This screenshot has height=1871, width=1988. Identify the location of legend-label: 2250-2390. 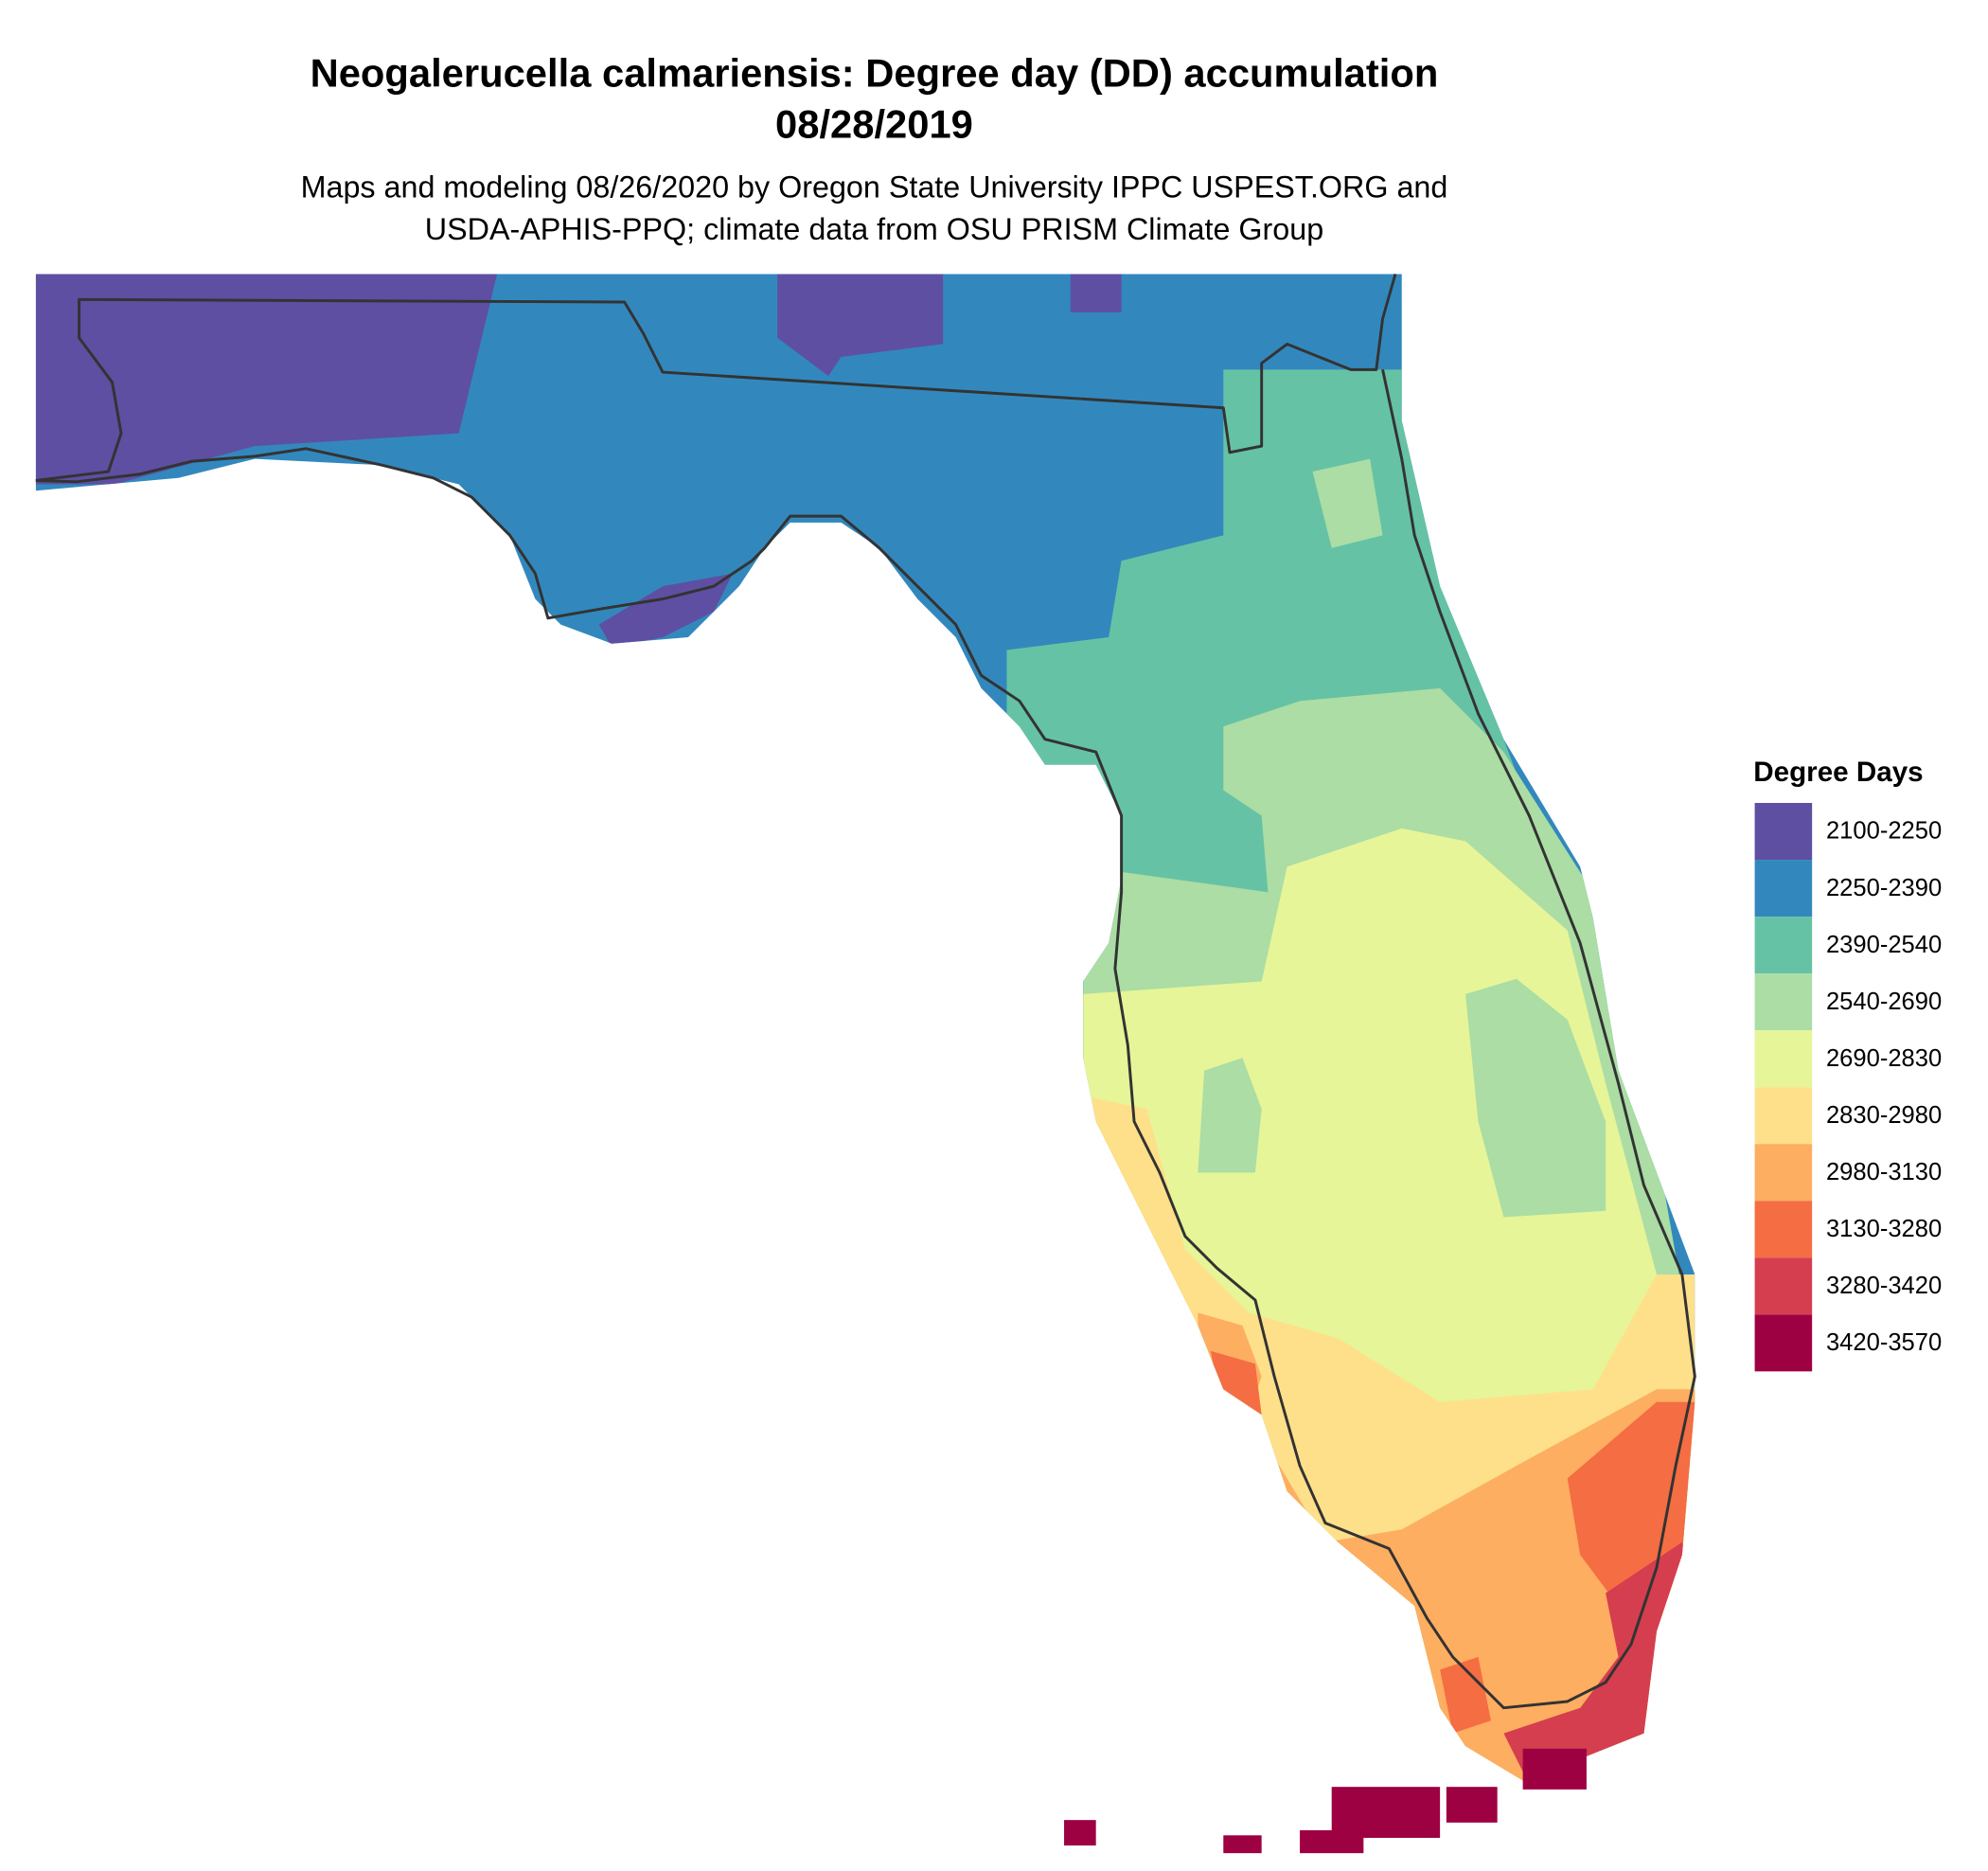
(1884, 888).